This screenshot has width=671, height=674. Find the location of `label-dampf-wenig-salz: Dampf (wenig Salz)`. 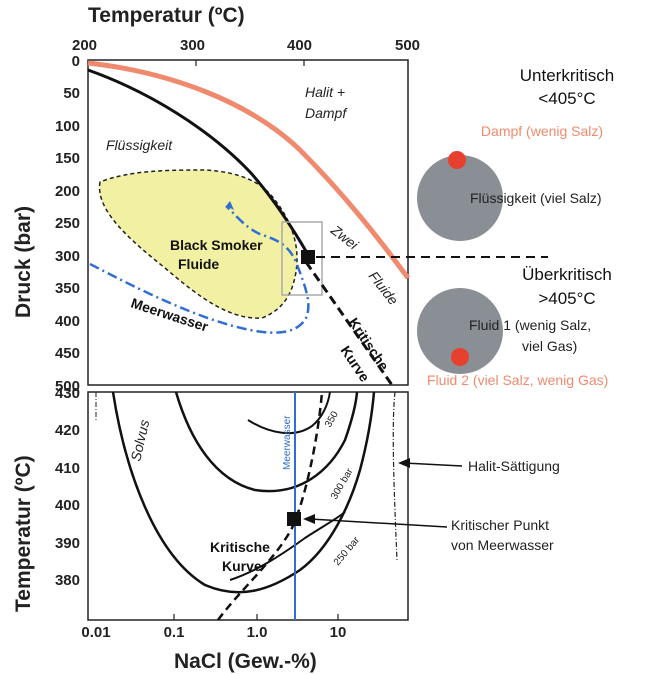

label-dampf-wenig-salz: Dampf (wenig Salz) is located at coordinates (542, 131).